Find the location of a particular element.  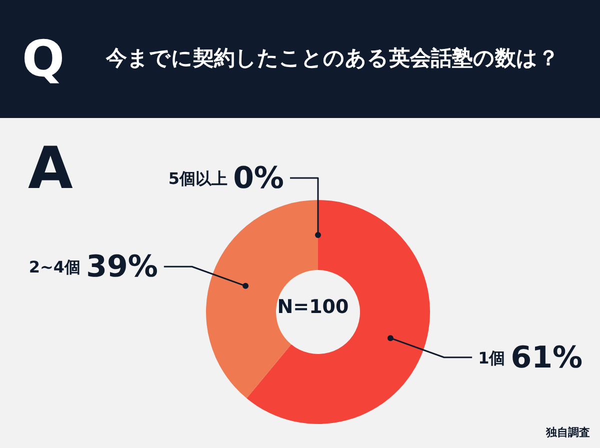

text: 0% is located at coordinates (258, 178).